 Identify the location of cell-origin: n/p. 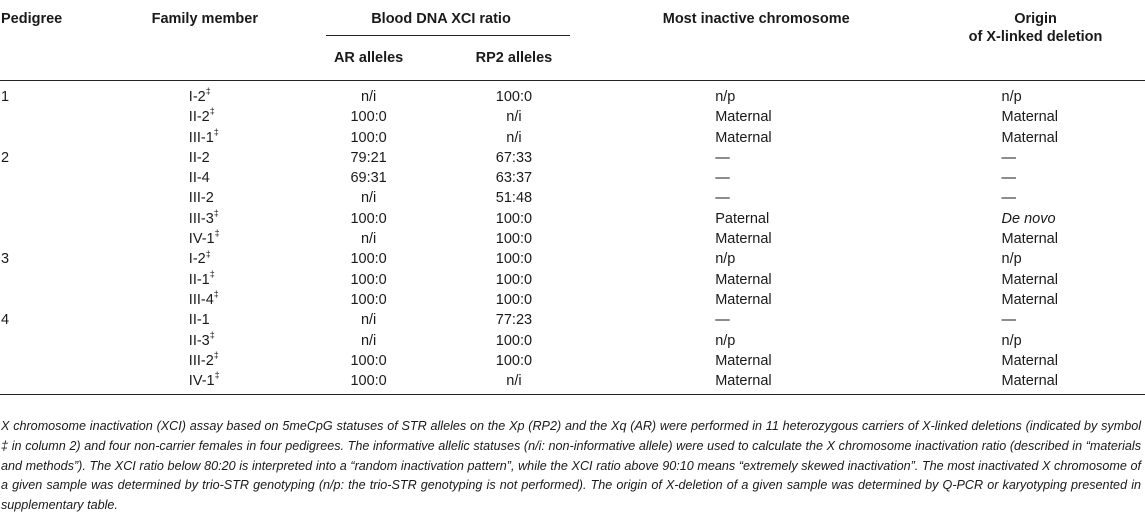
(1035, 94).